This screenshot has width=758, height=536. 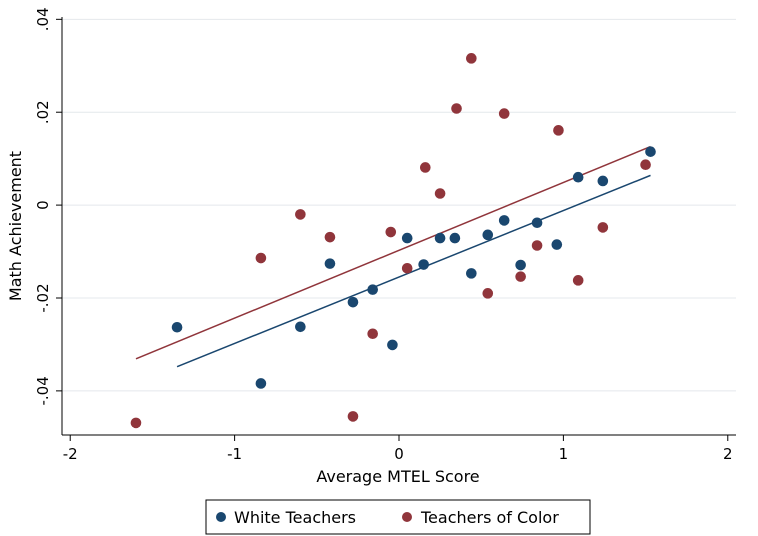 I want to click on y-tick-label: -.02, so click(x=43, y=297).